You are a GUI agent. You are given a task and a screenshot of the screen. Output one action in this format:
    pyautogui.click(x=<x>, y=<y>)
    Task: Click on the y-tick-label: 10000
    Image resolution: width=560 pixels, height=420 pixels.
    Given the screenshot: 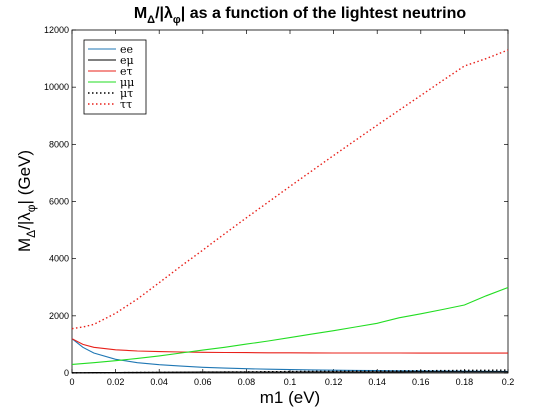 What is the action you would take?
    pyautogui.click(x=56, y=87)
    